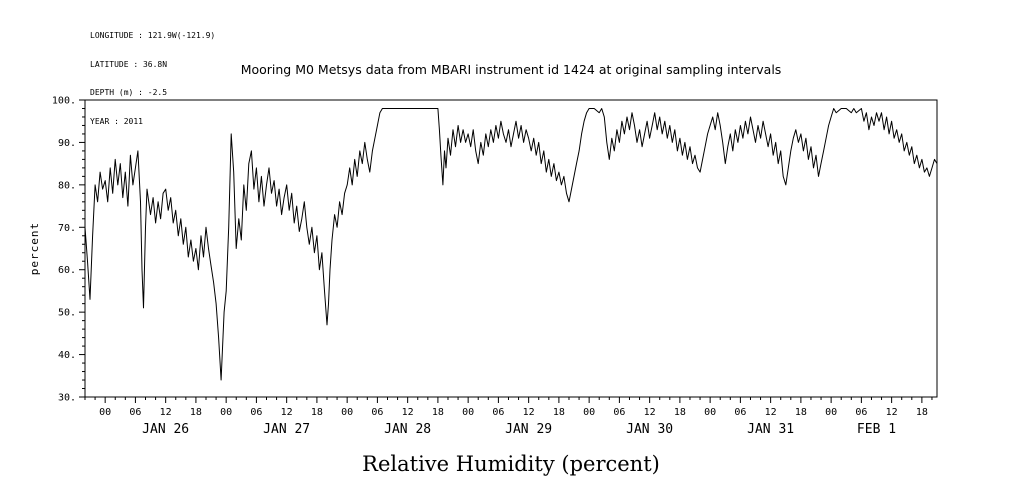 The image size is (1009, 504). Describe the element at coordinates (286, 429) in the screenshot. I see `x-day-label: JAN 27` at that location.